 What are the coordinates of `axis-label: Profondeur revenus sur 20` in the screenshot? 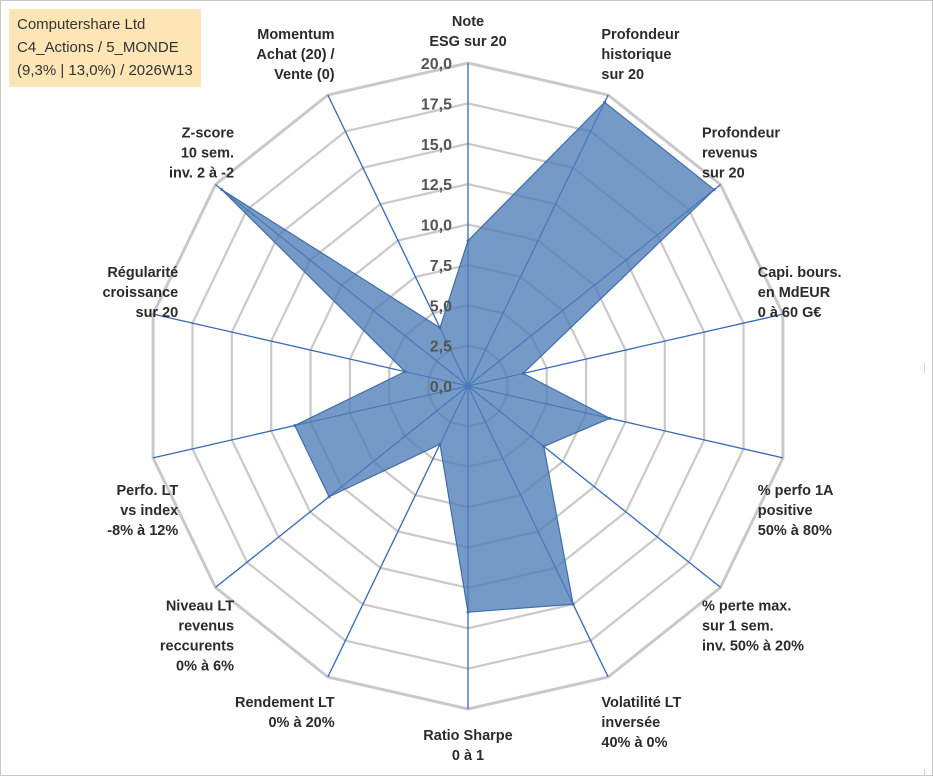 It's located at (741, 153).